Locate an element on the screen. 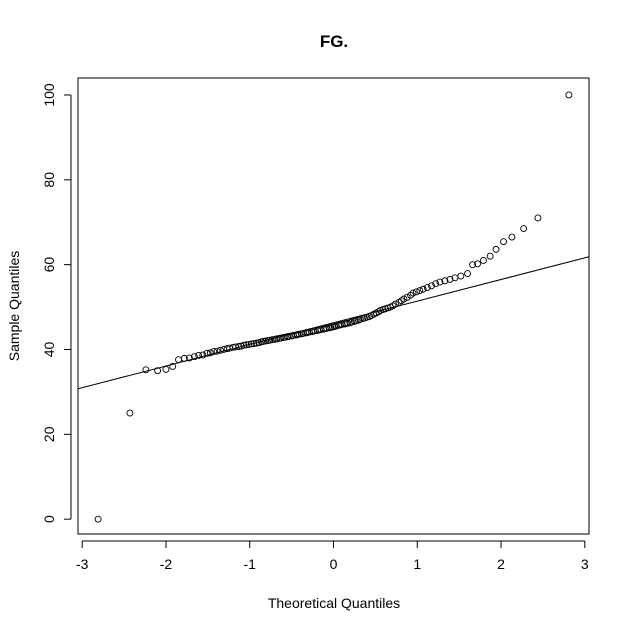  y-tick-label: 60 is located at coordinates (49, 265).